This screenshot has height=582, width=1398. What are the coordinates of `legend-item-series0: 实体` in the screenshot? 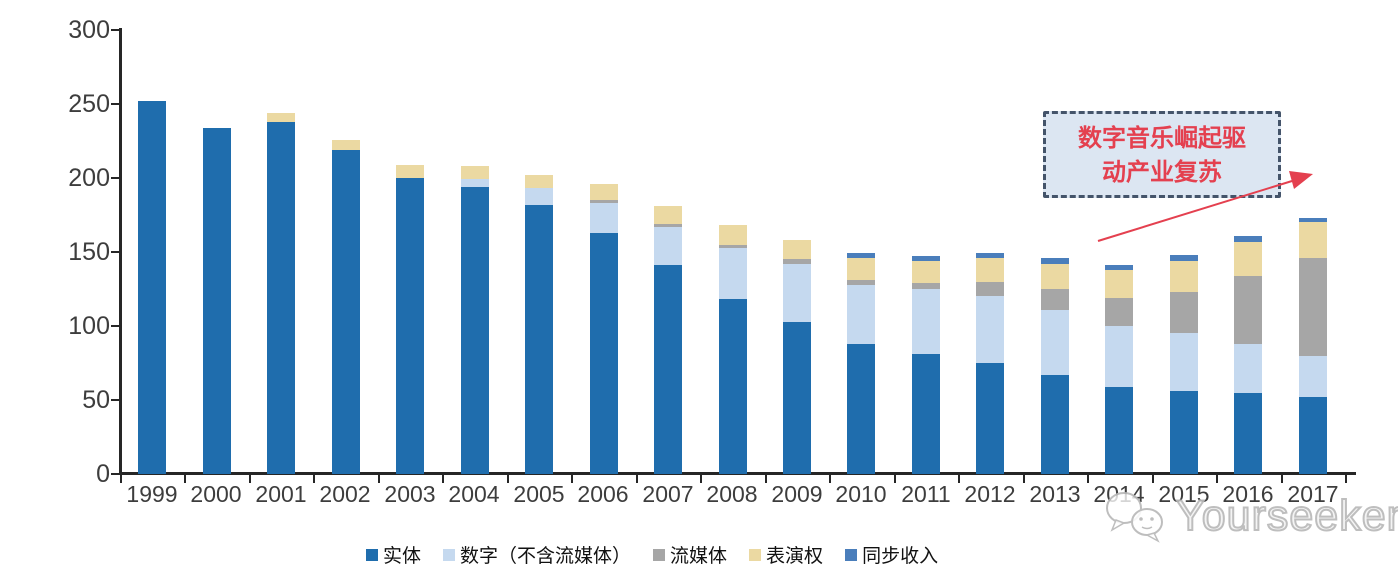 It's located at (393, 554).